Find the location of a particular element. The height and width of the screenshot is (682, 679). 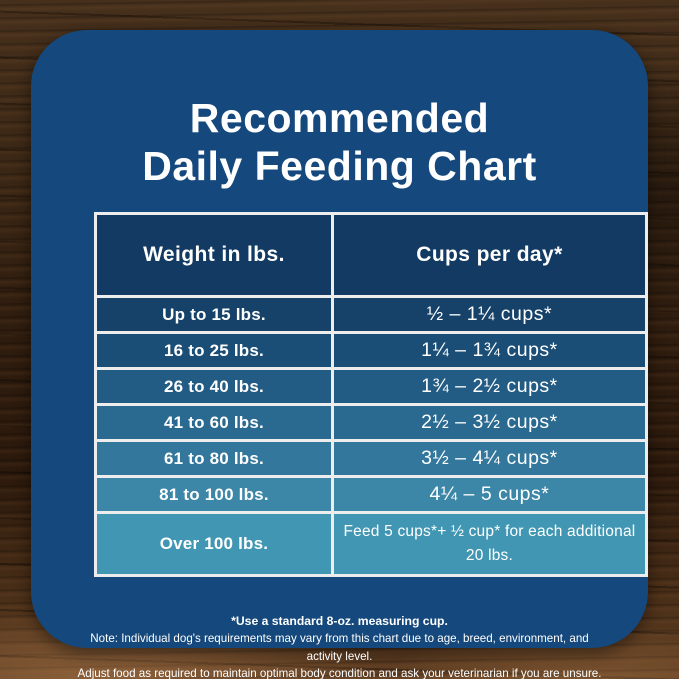

cups-cell: 1¼ – 1¾ cups* is located at coordinates (489, 350).